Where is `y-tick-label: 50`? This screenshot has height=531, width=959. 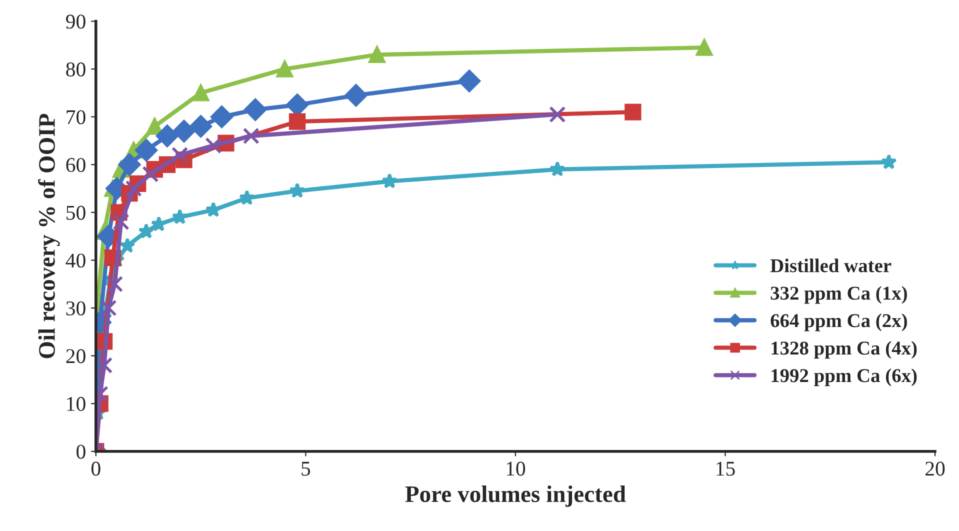
y-tick-label: 50 is located at coordinates (76, 213).